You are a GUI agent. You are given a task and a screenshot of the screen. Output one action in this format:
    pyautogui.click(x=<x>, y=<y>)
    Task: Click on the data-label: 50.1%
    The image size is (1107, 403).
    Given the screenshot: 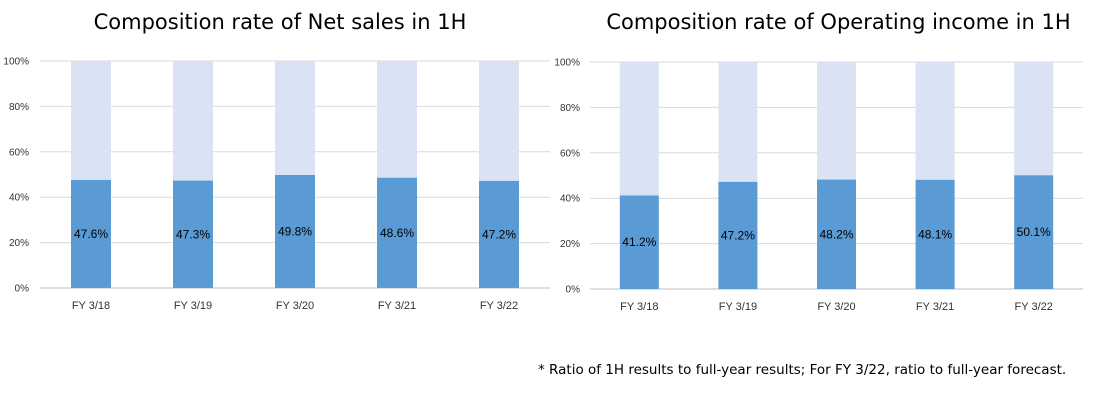 What is the action you would take?
    pyautogui.click(x=1034, y=232)
    